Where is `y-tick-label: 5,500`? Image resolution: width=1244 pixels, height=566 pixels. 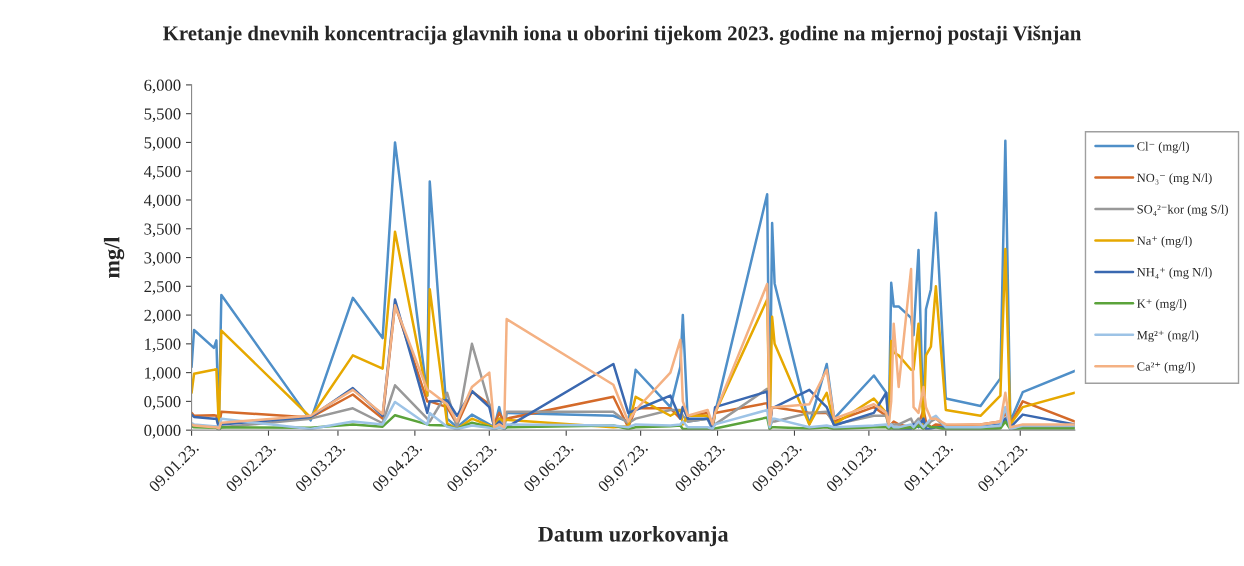
y-tick-label: 5,500 is located at coordinates (162, 115).